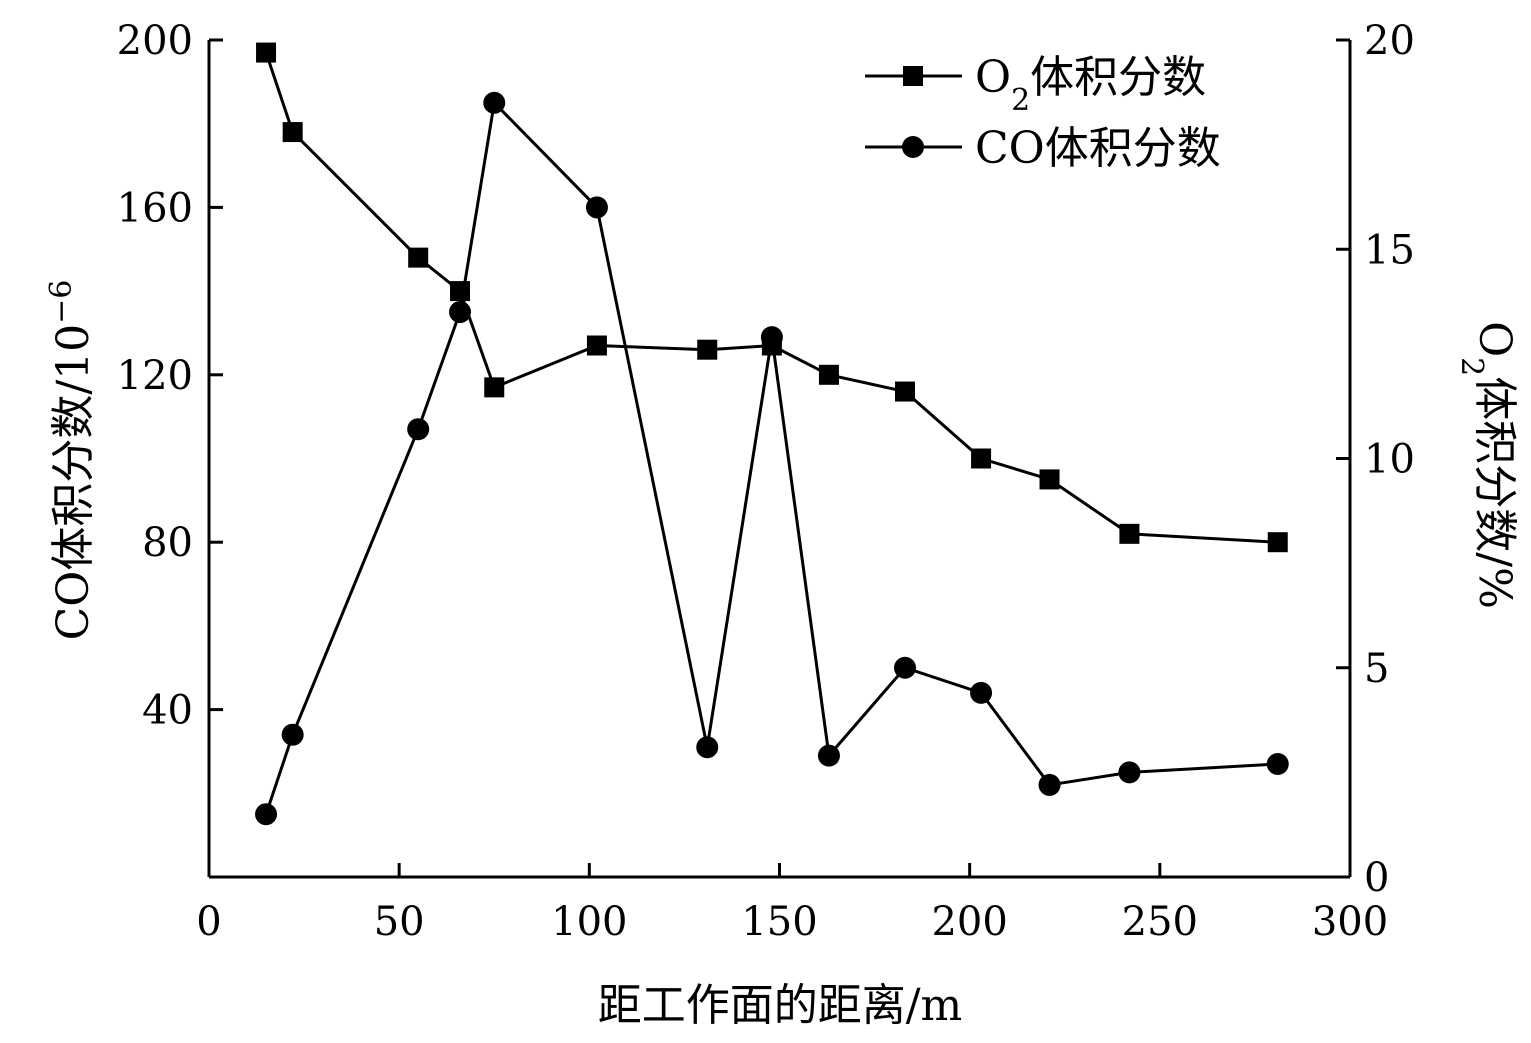 This screenshot has height=1043, width=1531. Describe the element at coordinates (208, 922) in the screenshot. I see `x-tick-label: 0` at that location.